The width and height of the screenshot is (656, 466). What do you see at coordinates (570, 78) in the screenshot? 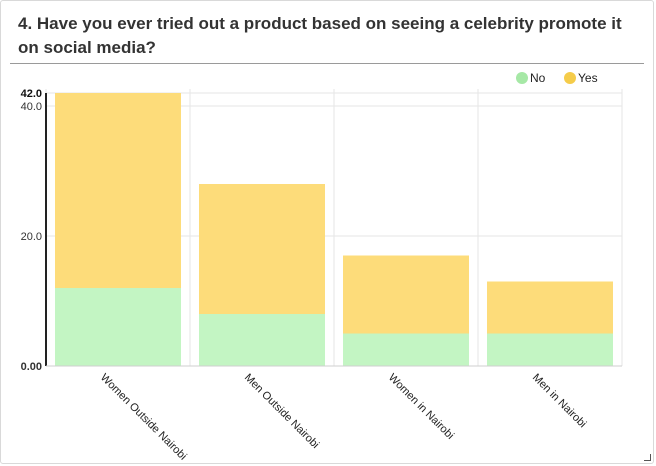
I see `legend-marker-yes` at bounding box center [570, 78].